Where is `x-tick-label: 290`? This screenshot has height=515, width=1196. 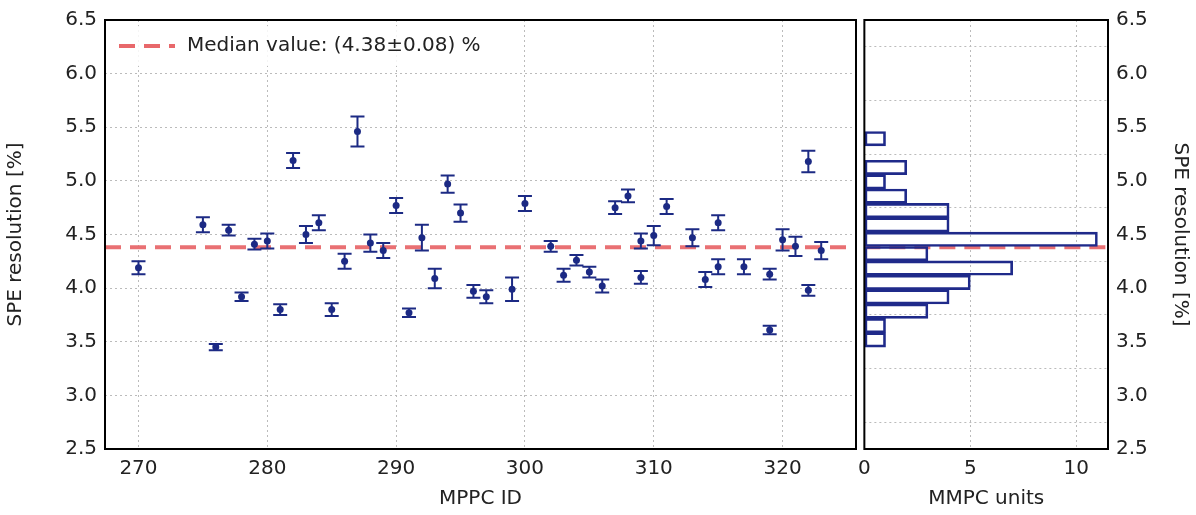 x-tick-label: 290 is located at coordinates (396, 467).